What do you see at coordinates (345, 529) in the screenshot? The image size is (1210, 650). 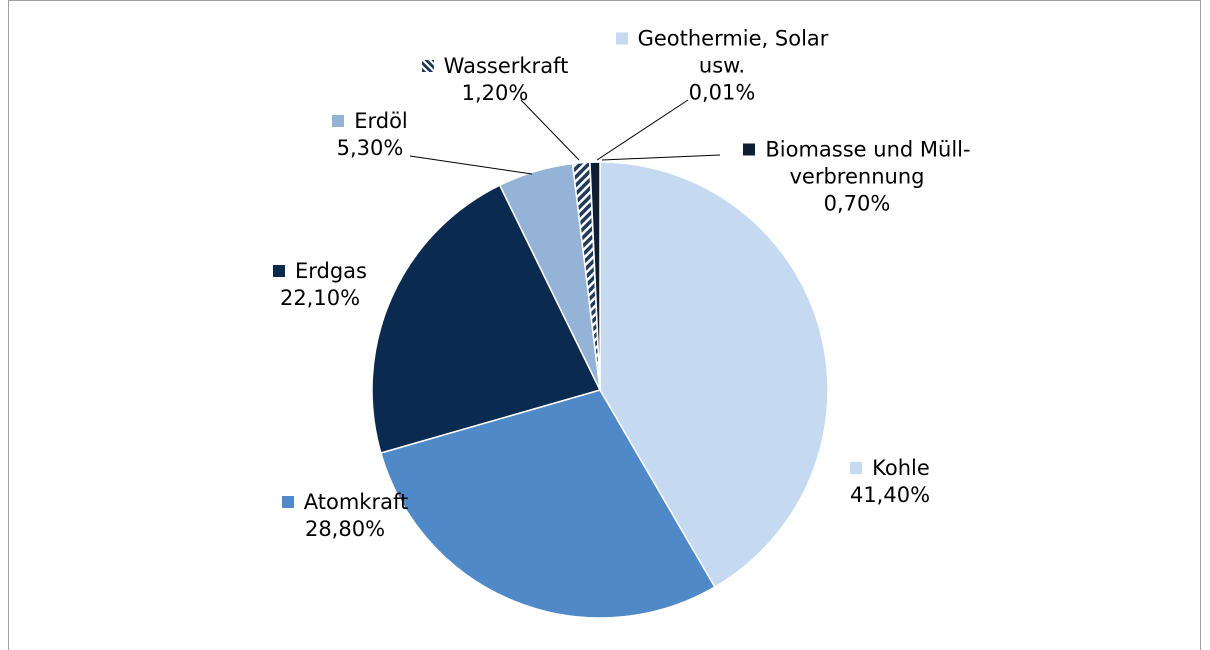 I see `value-label: 28,80%` at bounding box center [345, 529].